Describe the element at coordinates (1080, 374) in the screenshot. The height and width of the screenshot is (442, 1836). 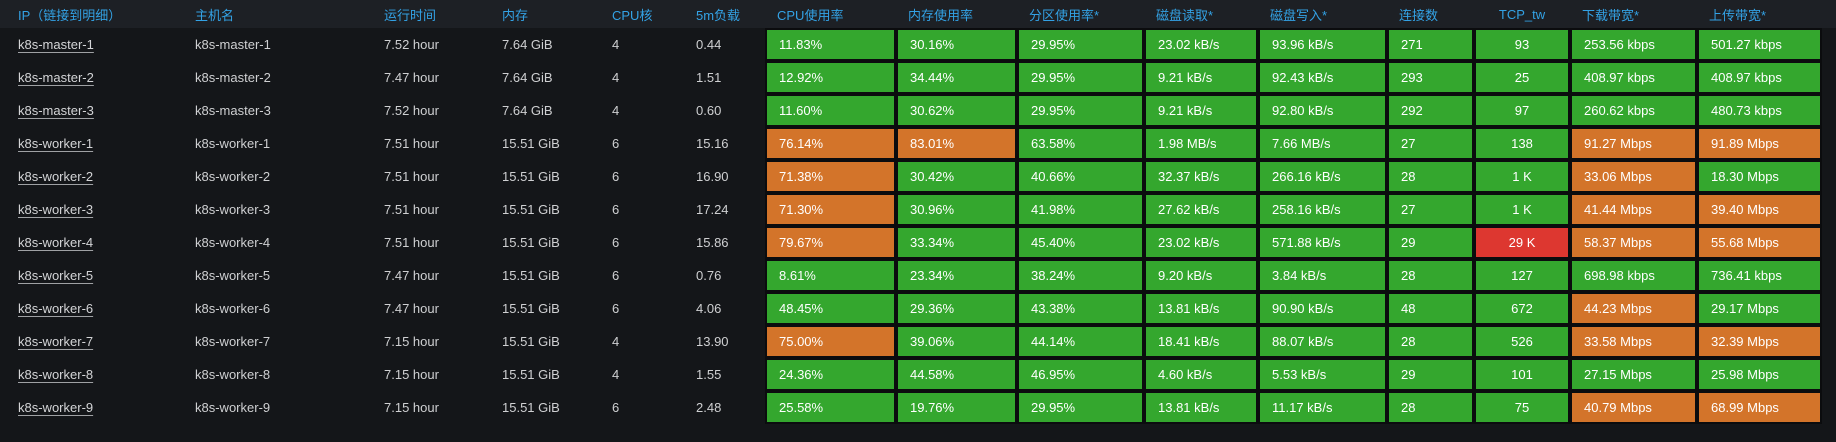
I see `threshold-cell-partition_usage: 46.95%` at that location.